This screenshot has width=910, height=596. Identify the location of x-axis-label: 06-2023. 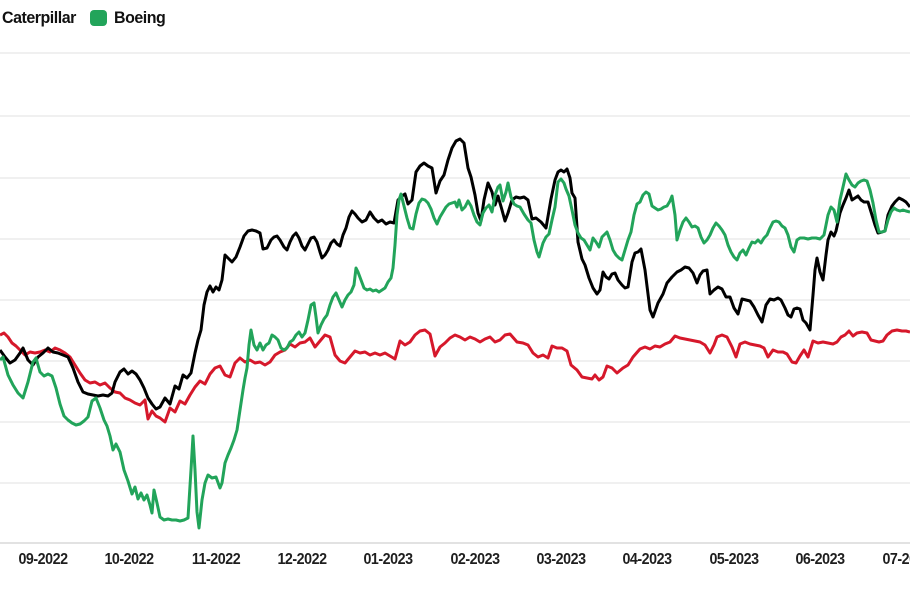
(820, 559).